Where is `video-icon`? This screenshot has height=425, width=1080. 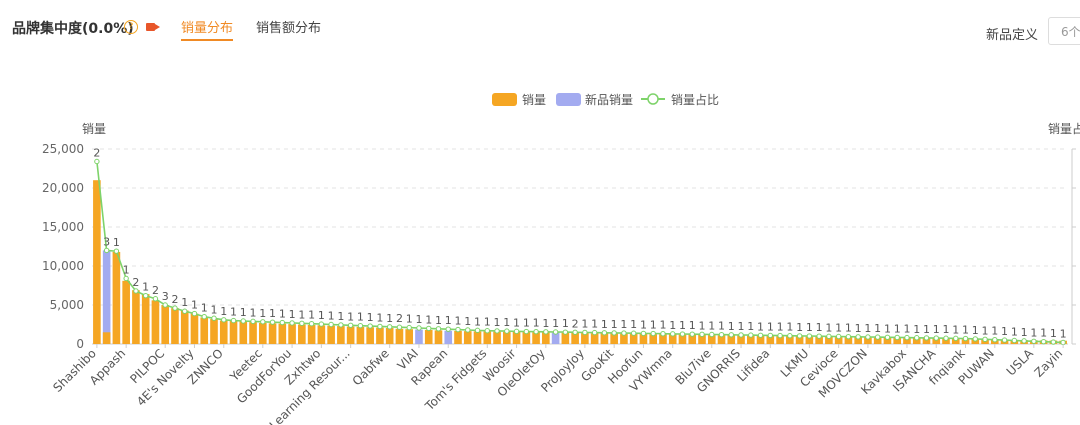
video-icon is located at coordinates (153, 27).